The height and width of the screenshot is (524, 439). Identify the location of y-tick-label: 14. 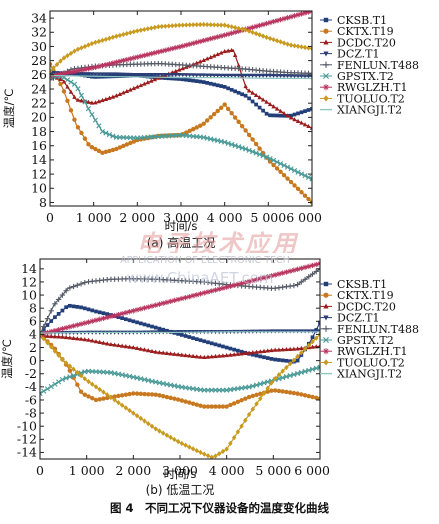
(29, 268).